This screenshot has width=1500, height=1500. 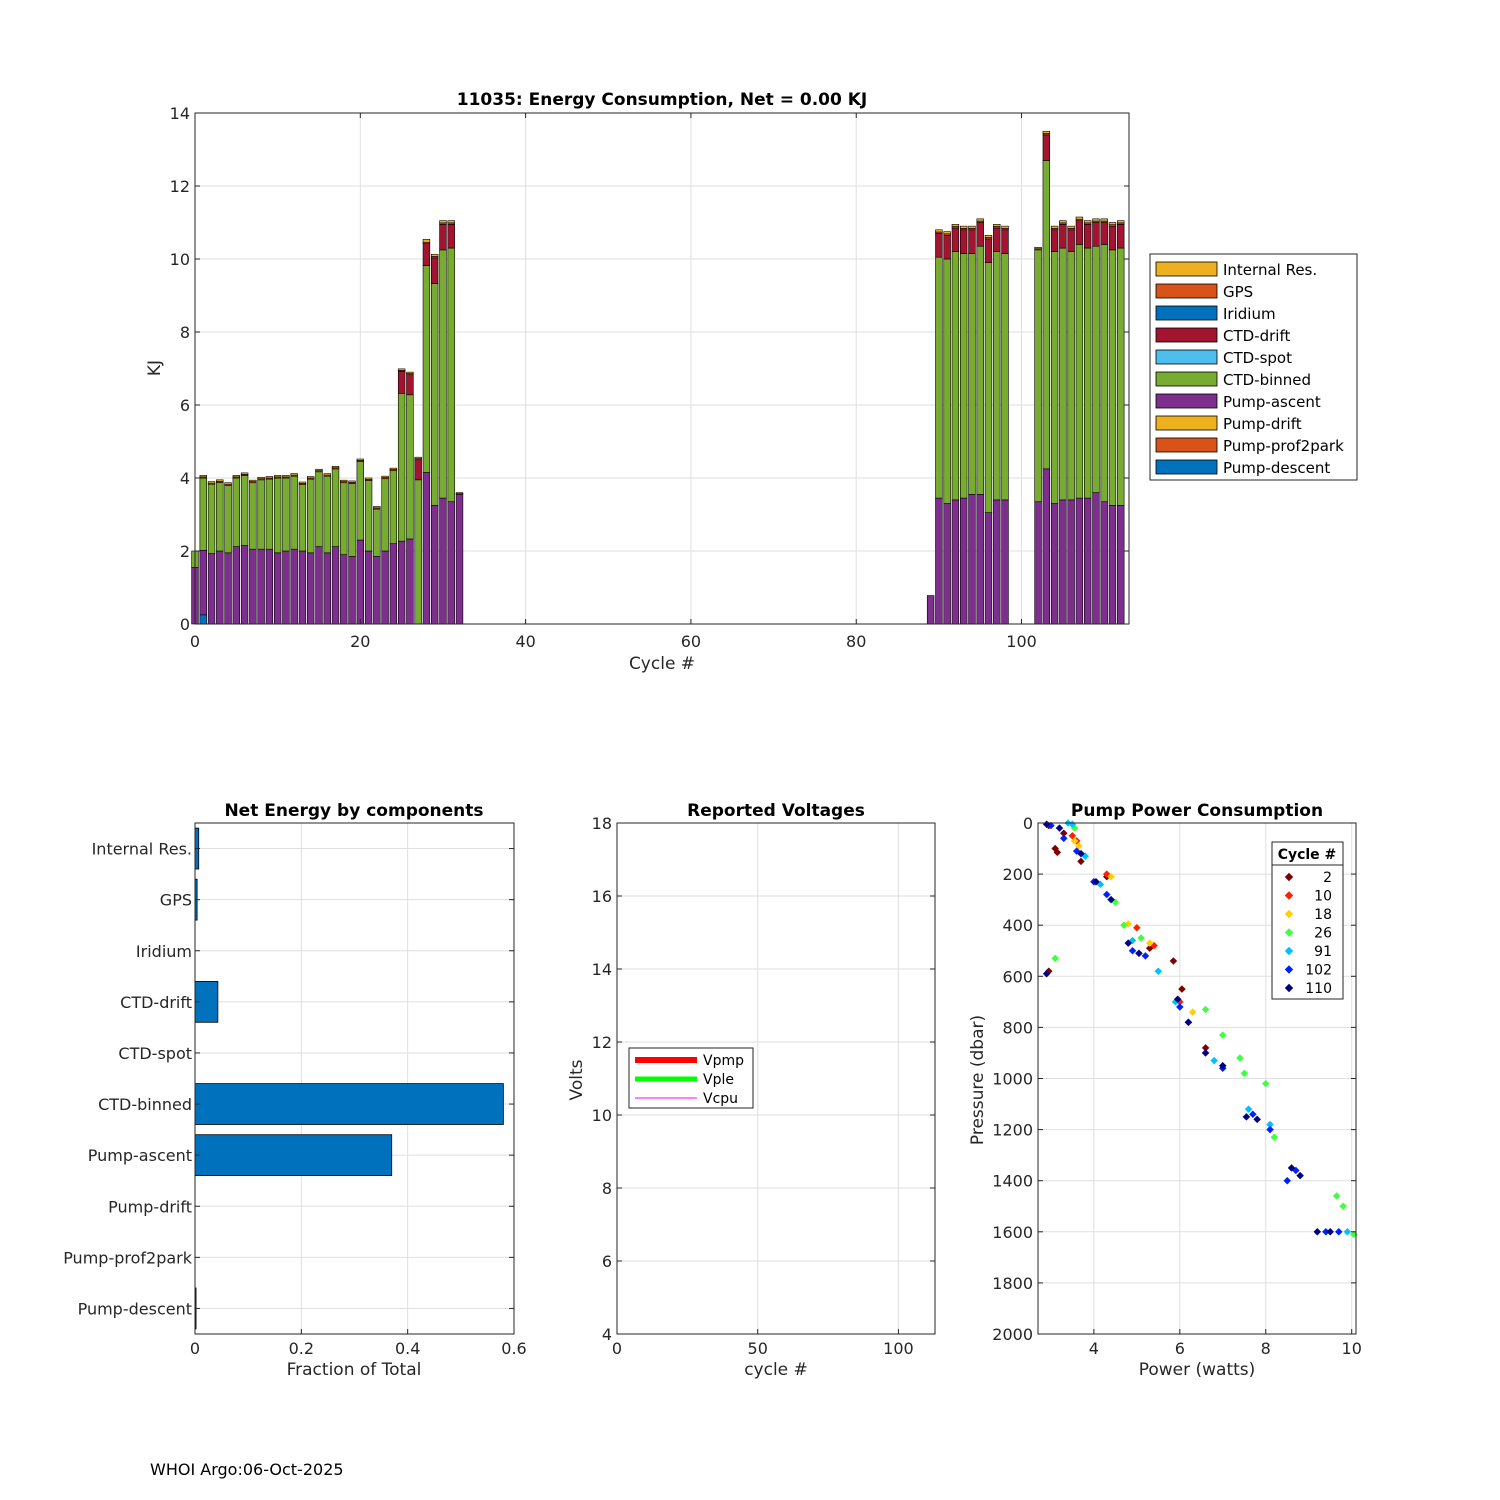 I want to click on pump-ytick-label: 1600, so click(x=1012, y=1232).